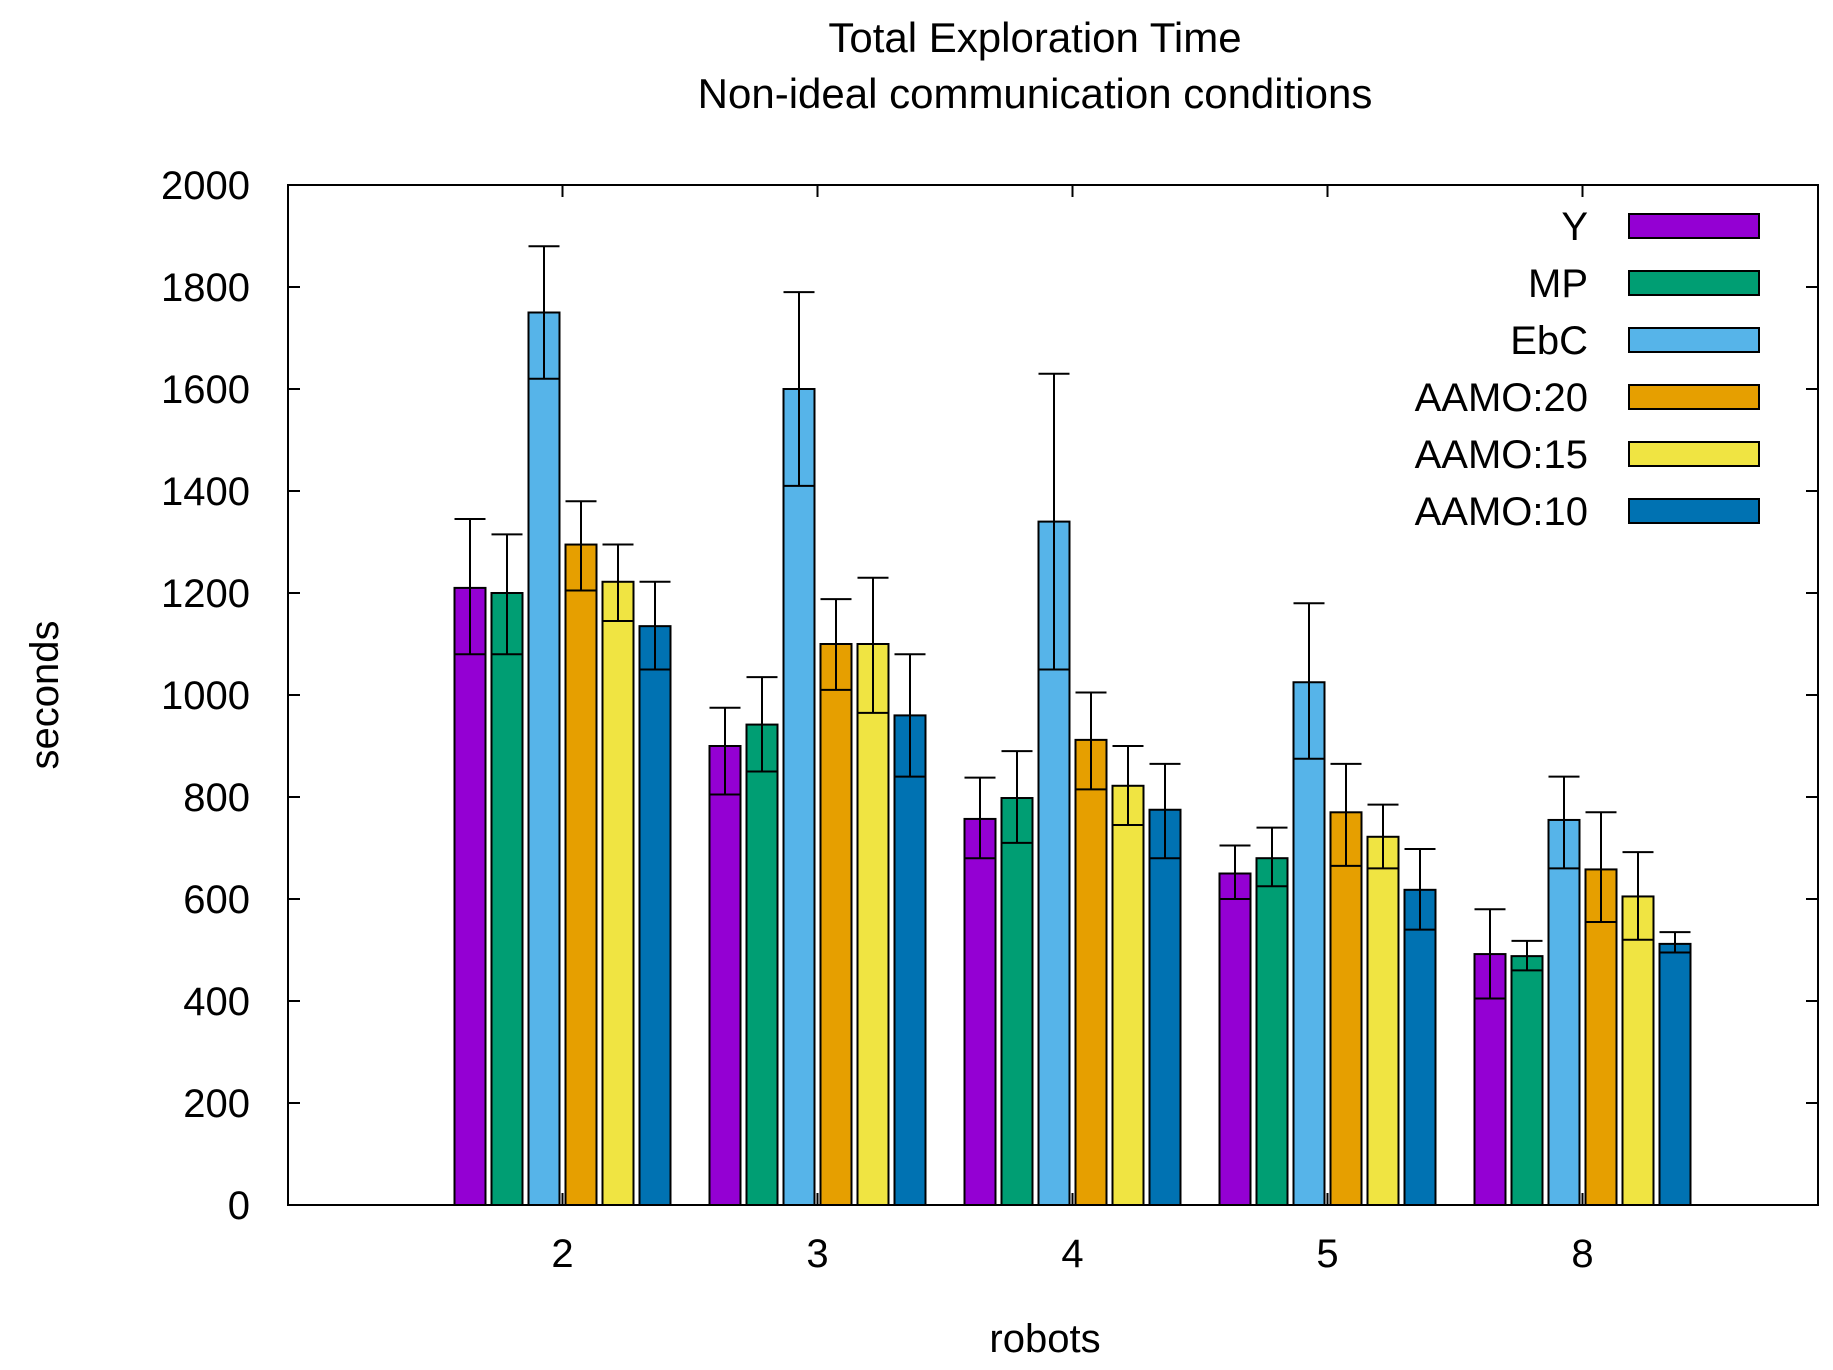  I want to click on chart-title: Total Exploration Time, so click(1034, 37).